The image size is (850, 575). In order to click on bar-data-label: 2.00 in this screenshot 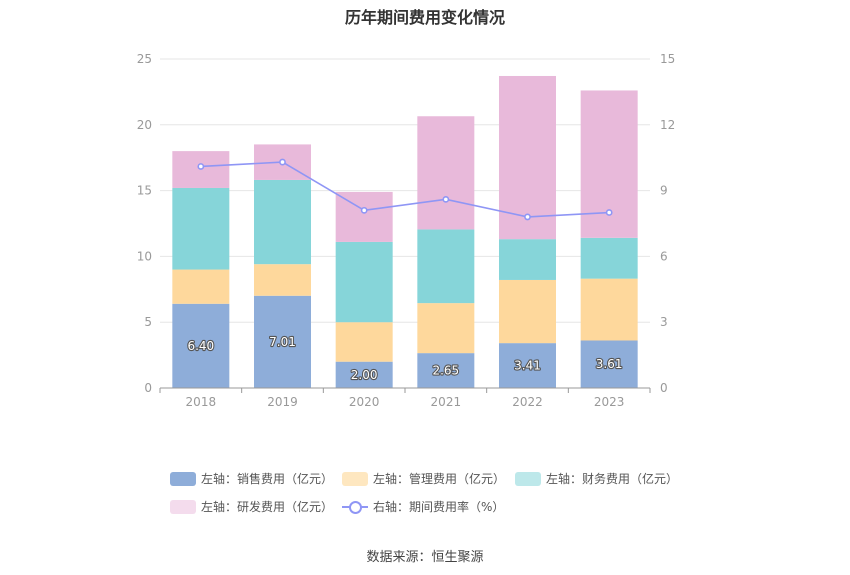, I will do `click(364, 375)`.